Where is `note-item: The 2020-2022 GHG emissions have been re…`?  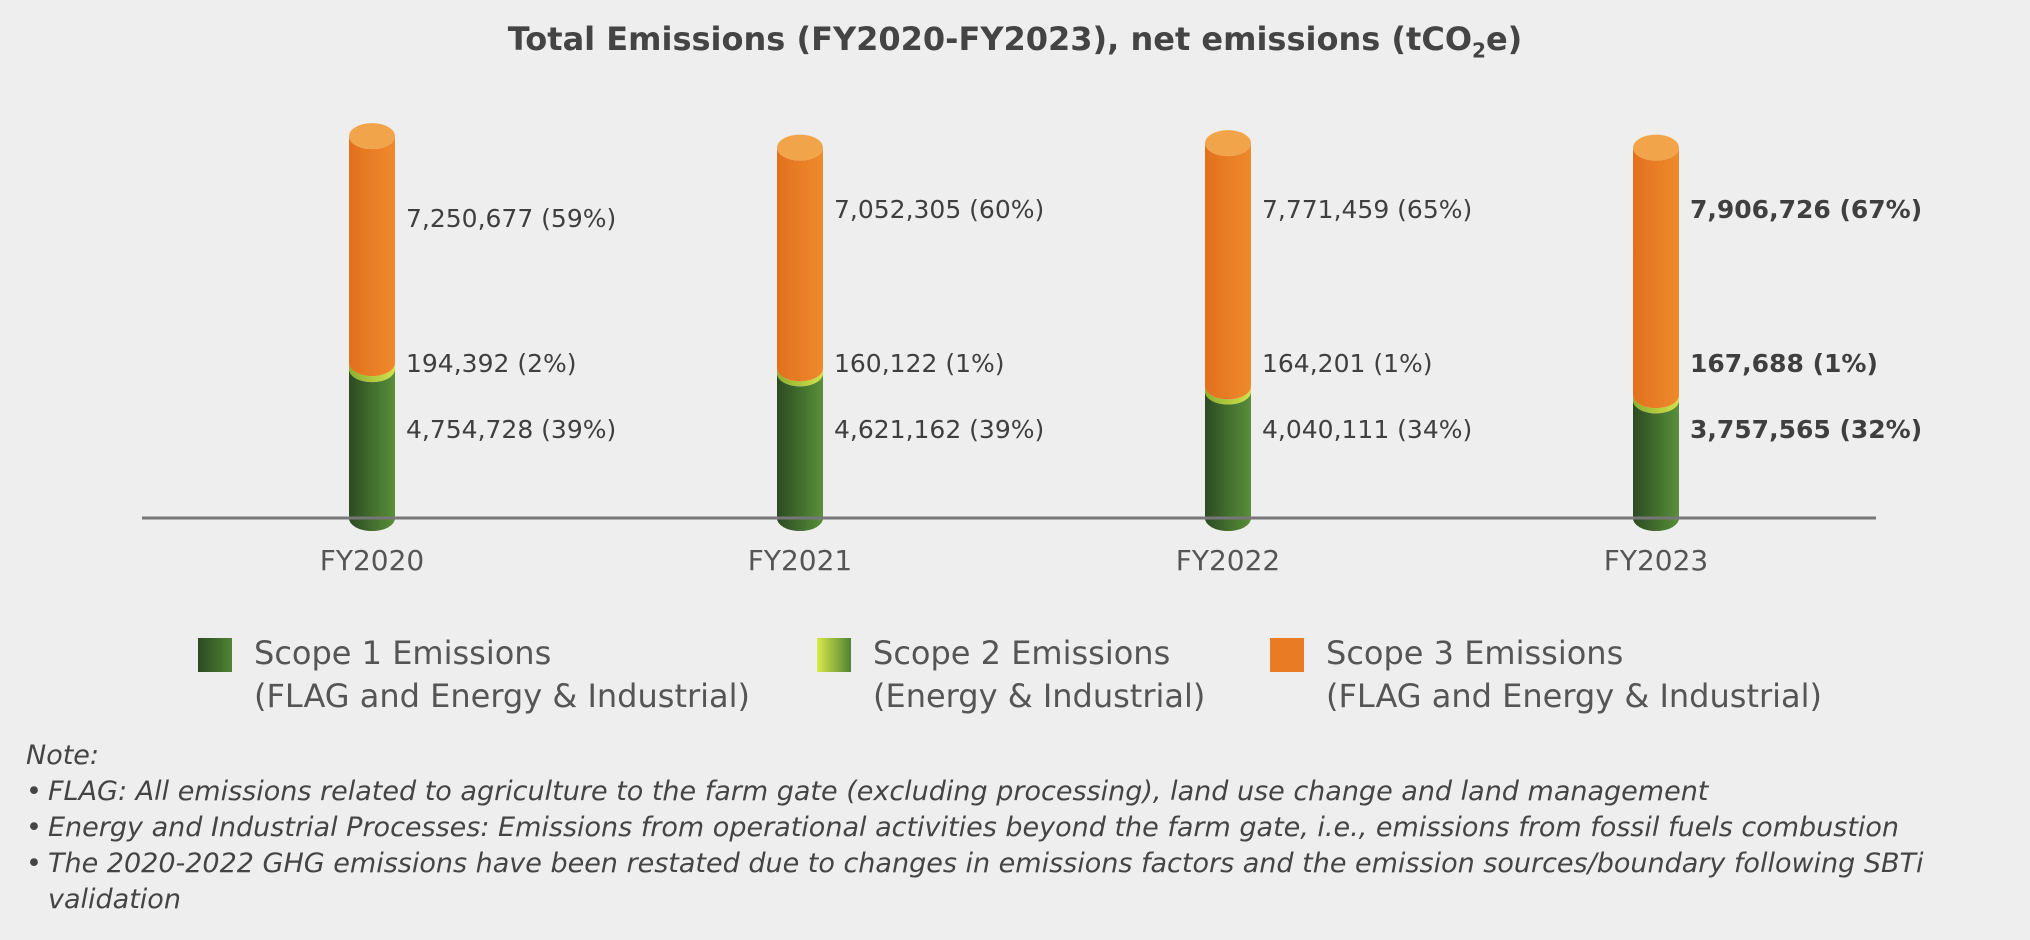
note-item: The 2020-2022 GHG emissions have been re… is located at coordinates (975, 864).